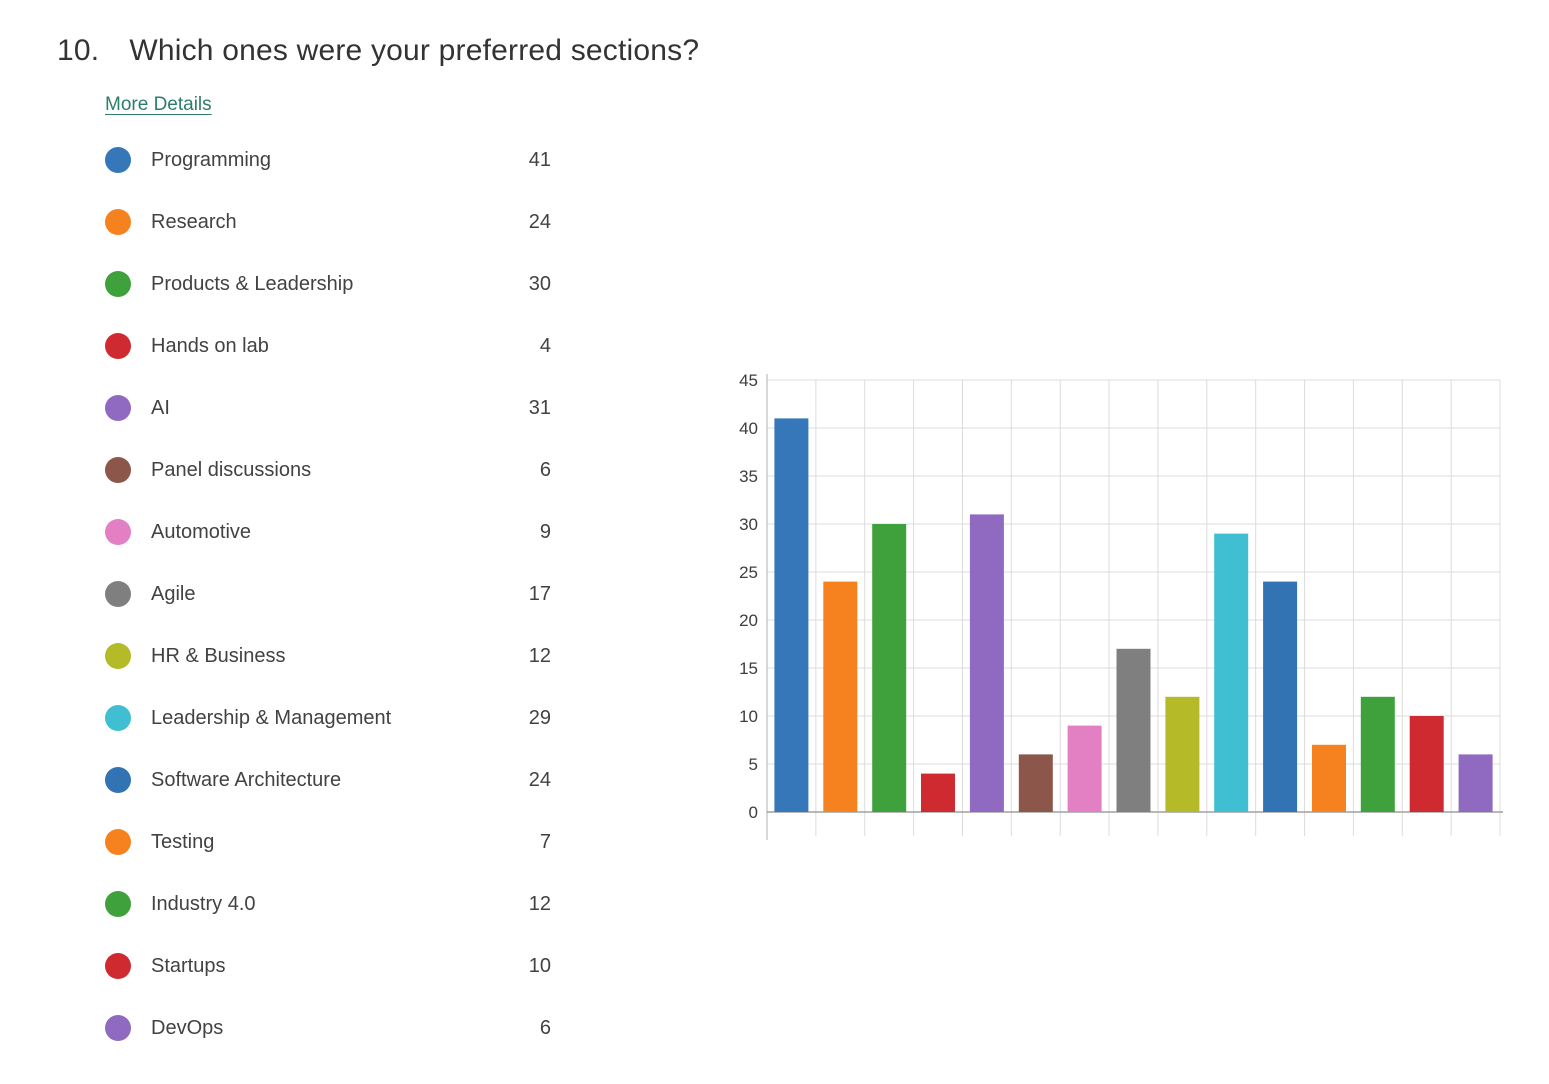  I want to click on legend-item-label: Research, so click(194, 221).